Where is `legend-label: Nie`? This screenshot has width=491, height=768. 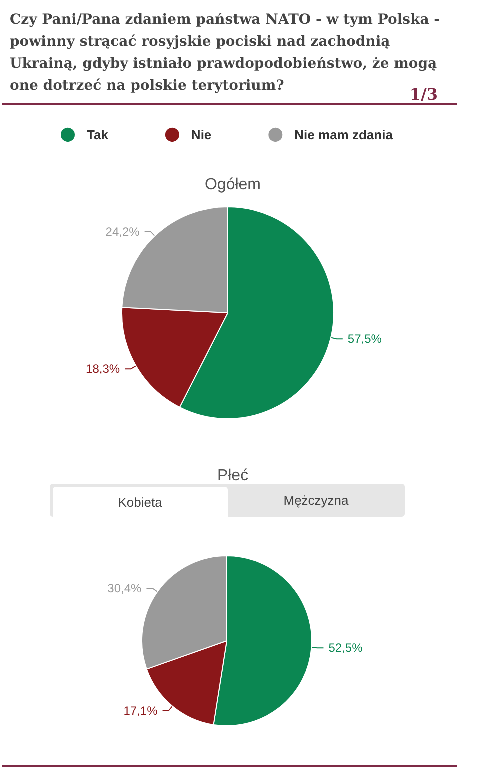 legend-label: Nie is located at coordinates (201, 135).